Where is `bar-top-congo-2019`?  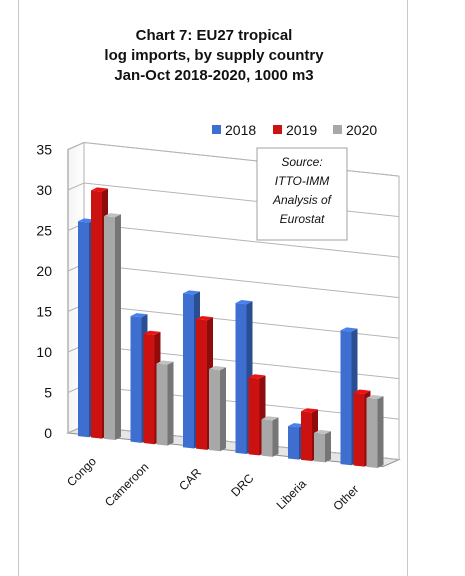 bar-top-congo-2019 is located at coordinates (99, 189).